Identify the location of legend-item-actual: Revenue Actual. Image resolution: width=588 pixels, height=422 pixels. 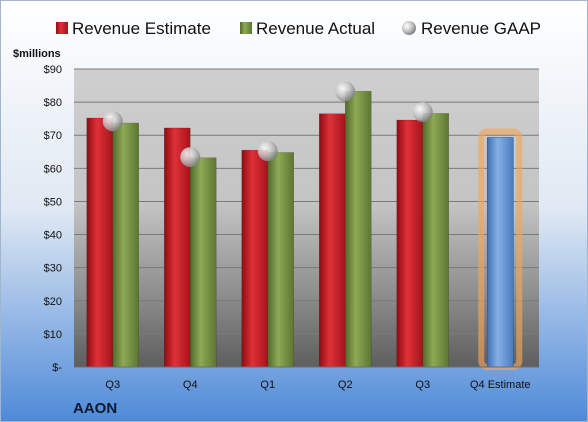
(307, 28).